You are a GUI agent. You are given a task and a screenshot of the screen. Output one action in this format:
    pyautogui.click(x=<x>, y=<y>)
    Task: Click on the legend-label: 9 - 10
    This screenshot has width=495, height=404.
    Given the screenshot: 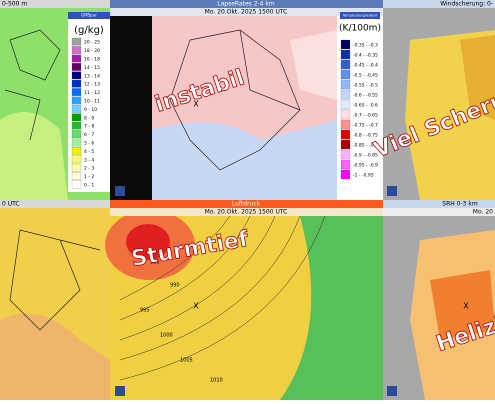 What is the action you would take?
    pyautogui.click(x=90, y=110)
    